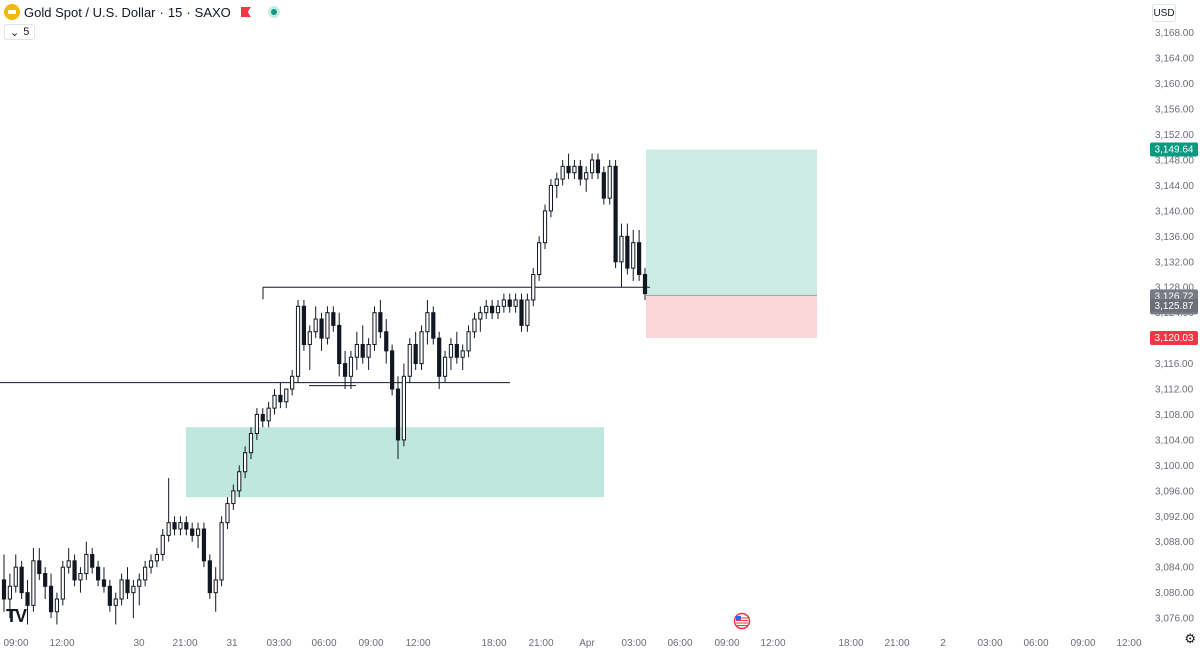 This screenshot has width=1200, height=649. I want to click on x-tick-label: 09:00, so click(370, 643).